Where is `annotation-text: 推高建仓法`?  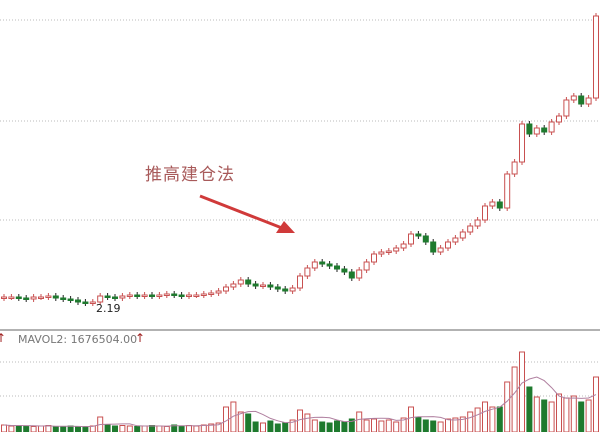
annotation-text: 推高建仓法 is located at coordinates (190, 175).